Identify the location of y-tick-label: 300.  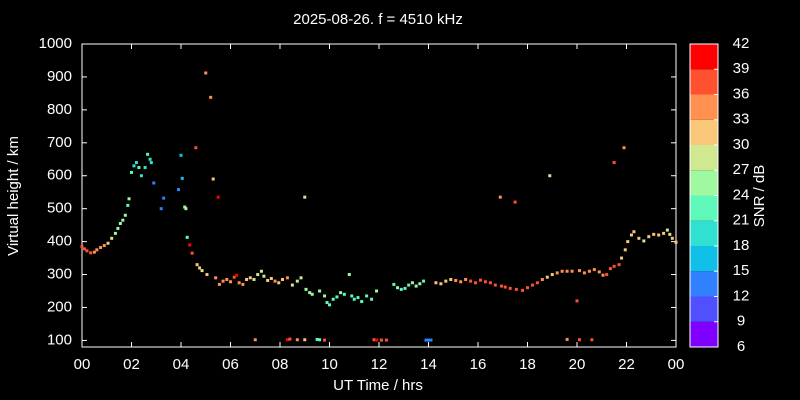
(59, 274).